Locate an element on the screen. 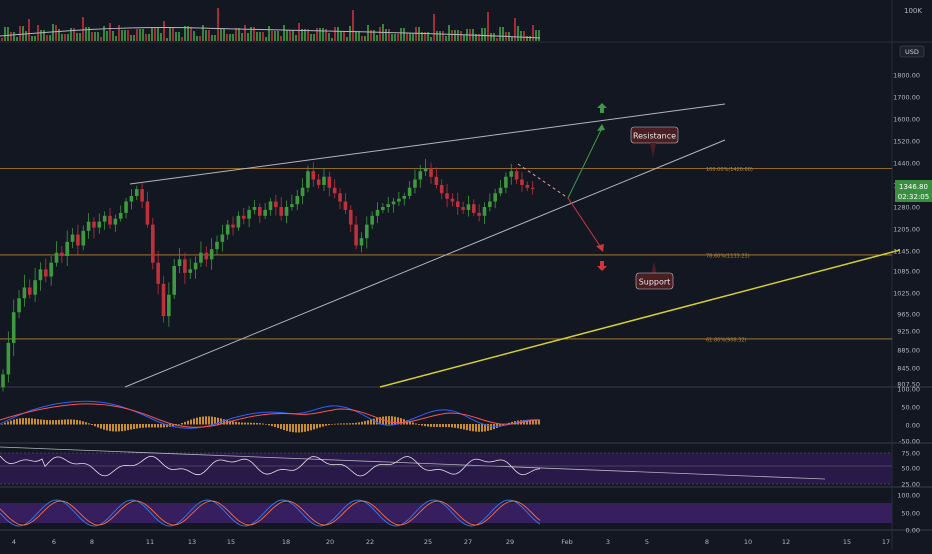  bearish-projection-arrow is located at coordinates (585, 223).